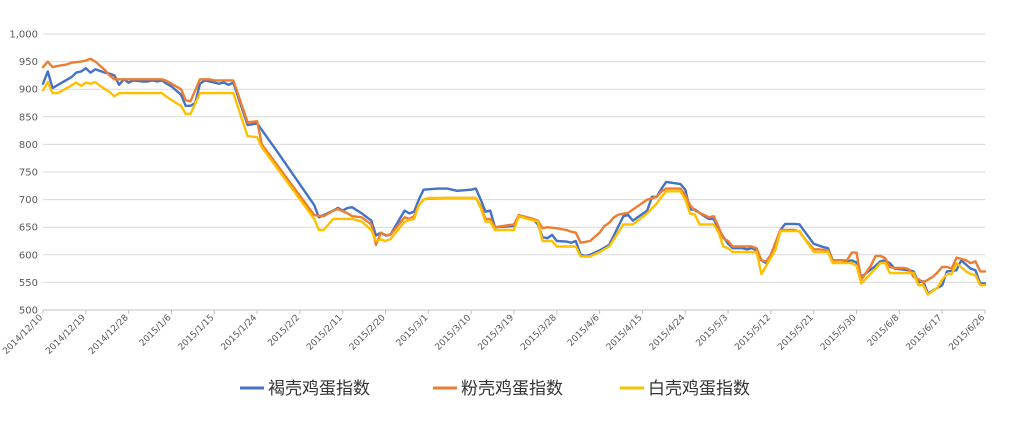 This screenshot has width=1018, height=421. Describe the element at coordinates (28, 311) in the screenshot. I see `y-tick-label: 500` at that location.